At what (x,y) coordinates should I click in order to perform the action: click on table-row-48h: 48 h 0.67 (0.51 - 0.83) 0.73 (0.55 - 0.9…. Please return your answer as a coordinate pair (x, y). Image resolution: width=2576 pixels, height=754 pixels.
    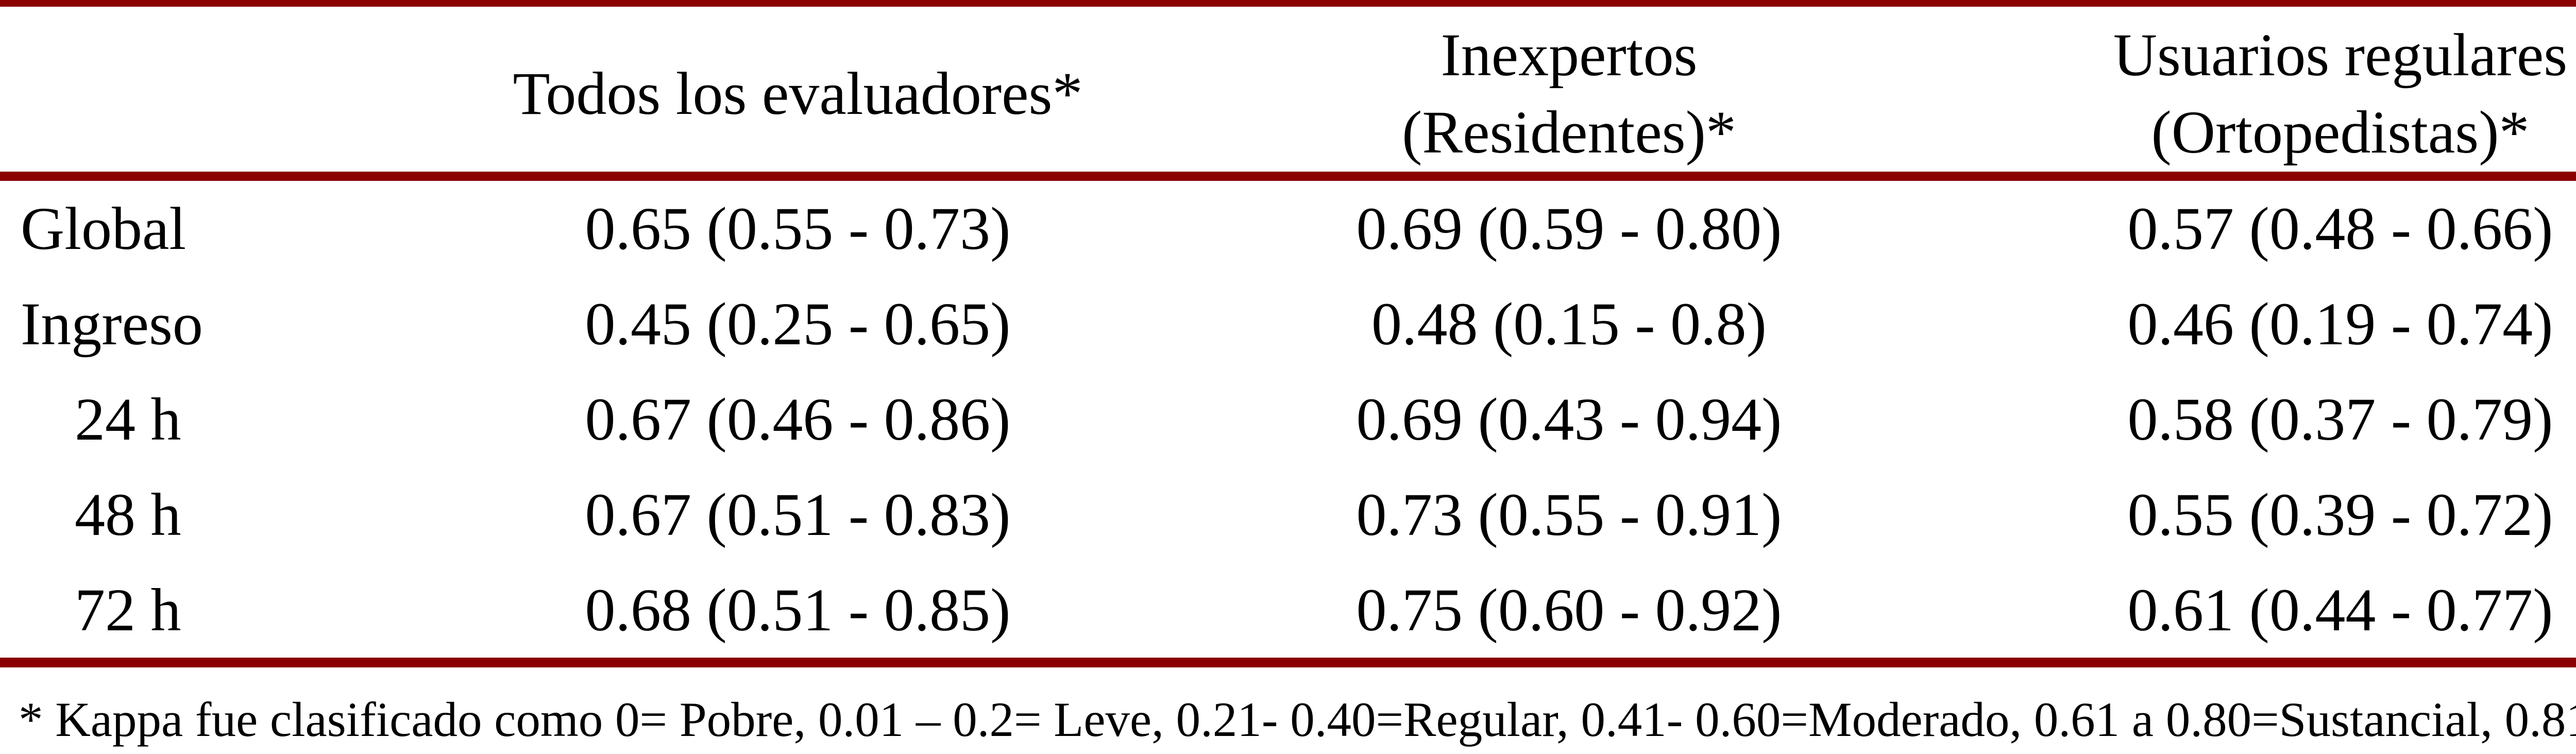
    Looking at the image, I should click on (1288, 514).